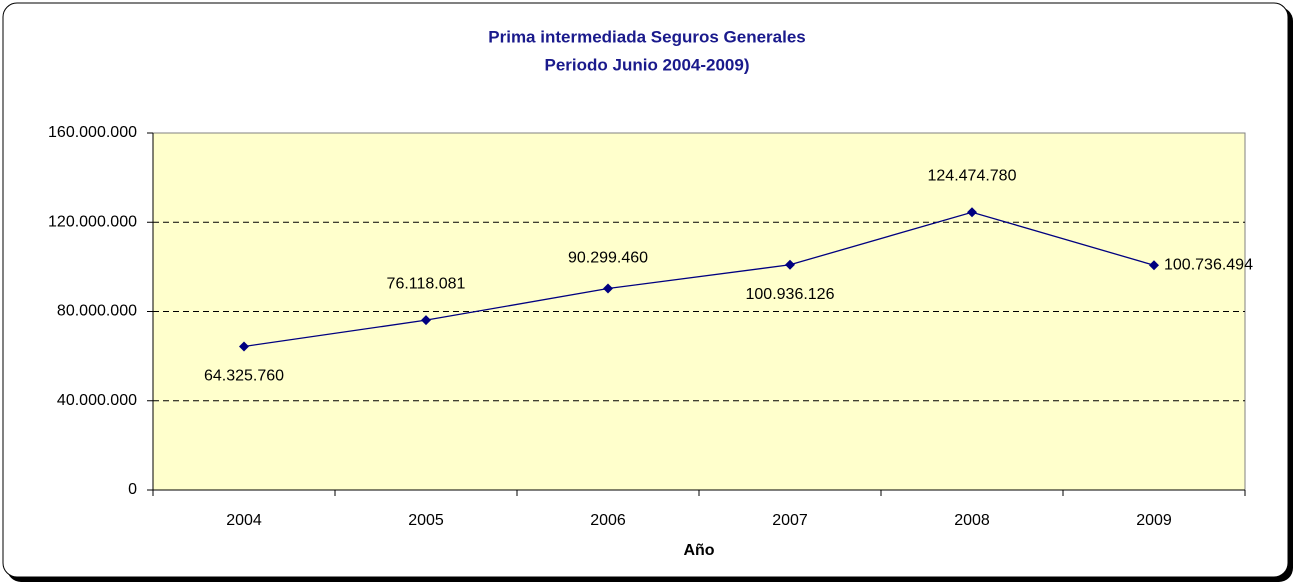  Describe the element at coordinates (790, 520) in the screenshot. I see `x-tick-label: 2007` at that location.